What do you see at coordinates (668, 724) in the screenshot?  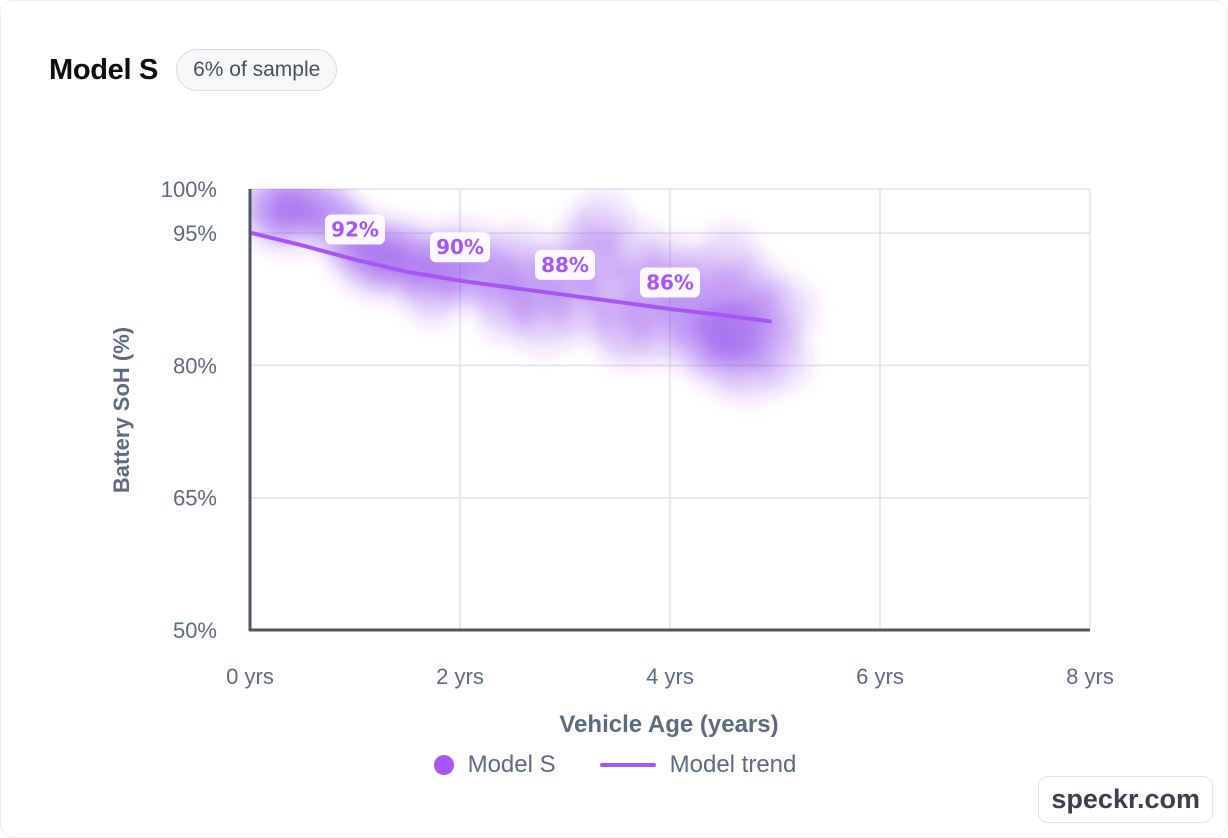 I see `x-axis-title: Vehicle Age (years)` at bounding box center [668, 724].